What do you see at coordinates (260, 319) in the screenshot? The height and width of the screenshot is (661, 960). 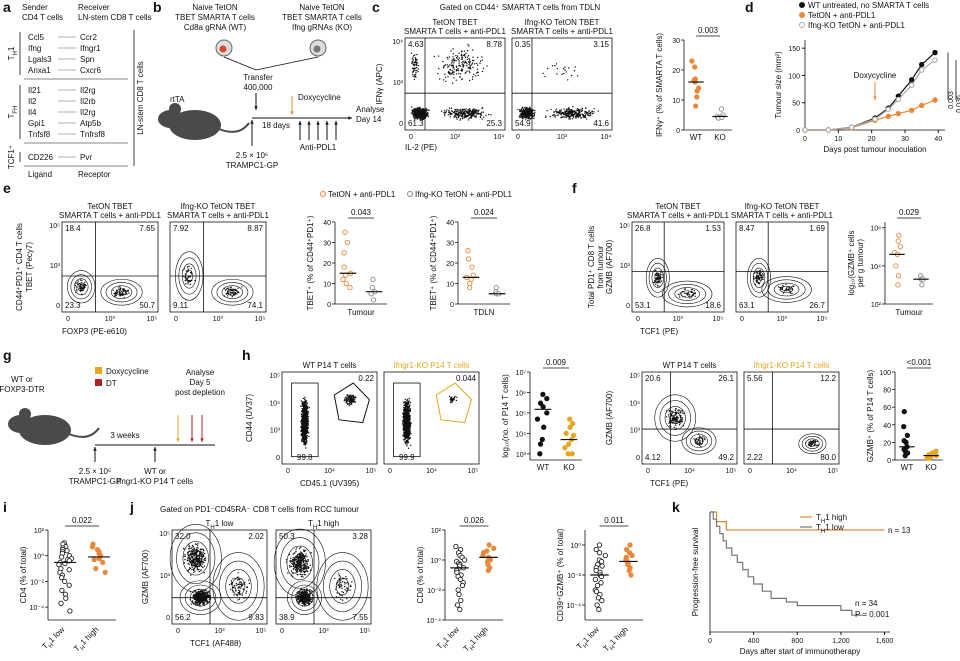 I see `flow-x-tick: 10⁵` at bounding box center [260, 319].